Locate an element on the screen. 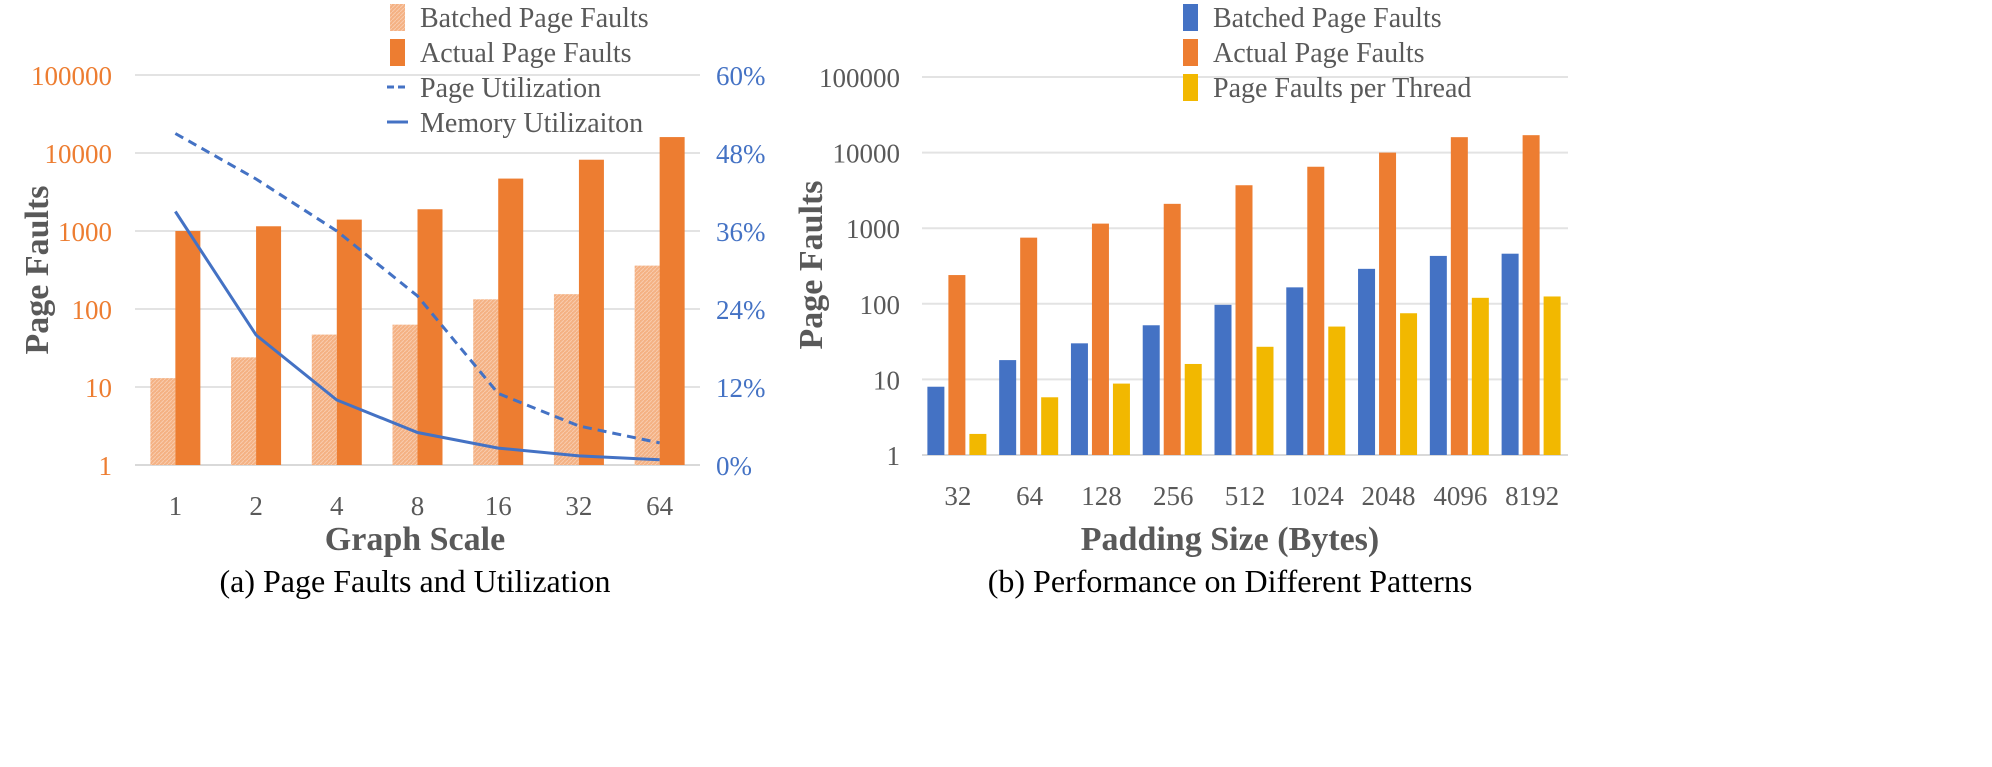 This screenshot has height=767, width=1992. legend-item: Page Faults per Thread is located at coordinates (1327, 88).